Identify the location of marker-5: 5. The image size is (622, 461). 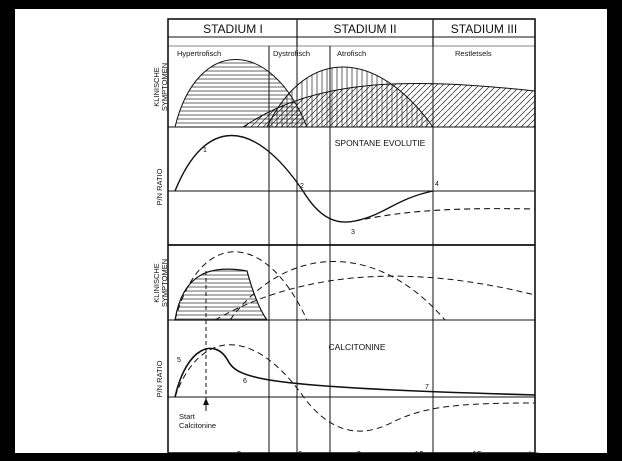
(179, 360).